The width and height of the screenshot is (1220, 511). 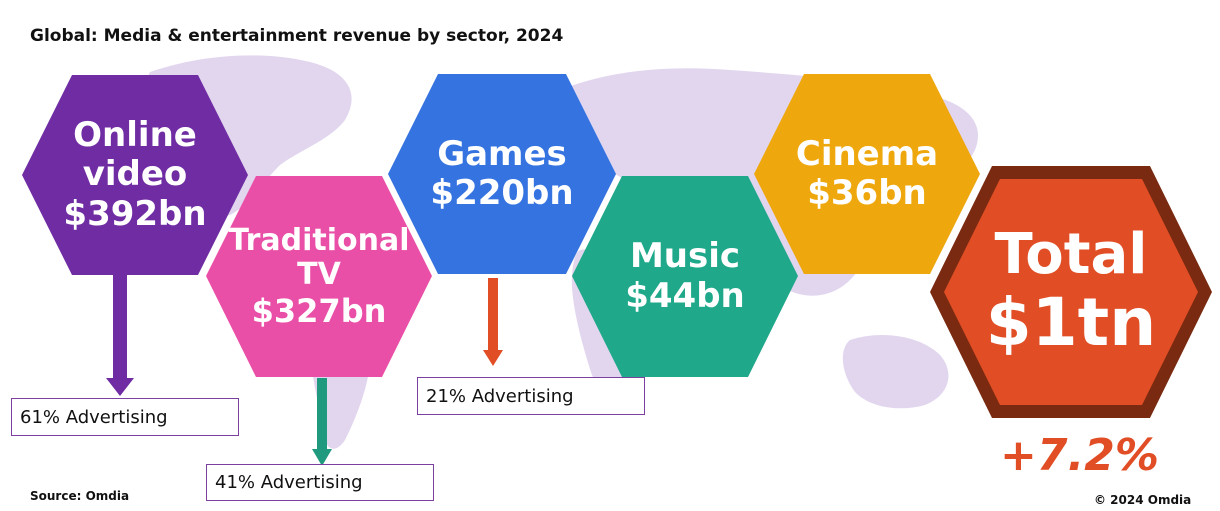 I want to click on label-online-video: Online video $392bn, so click(x=135, y=175).